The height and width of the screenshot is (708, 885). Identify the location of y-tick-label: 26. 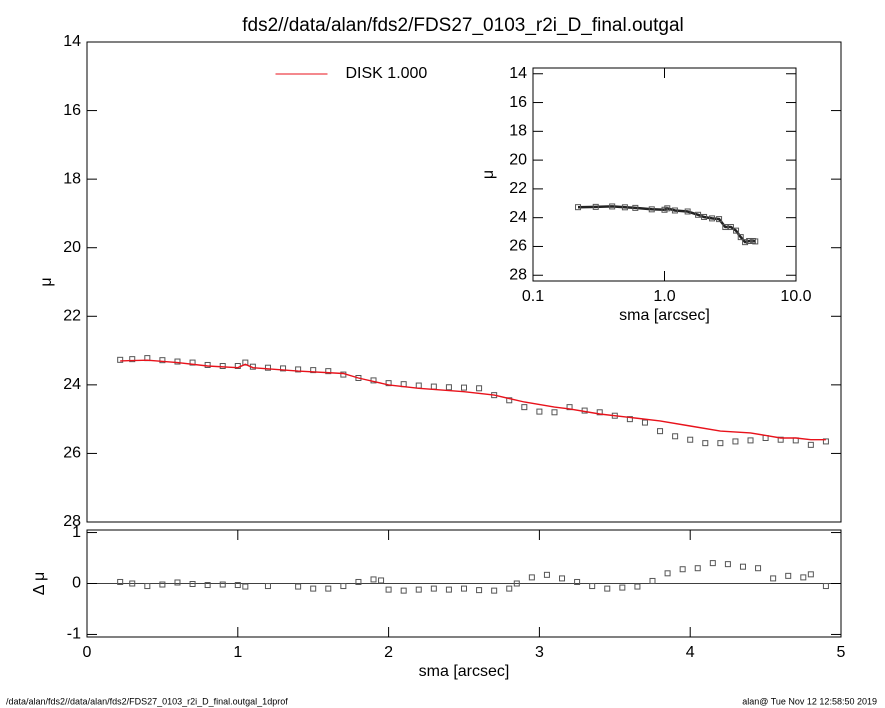
(518, 246).